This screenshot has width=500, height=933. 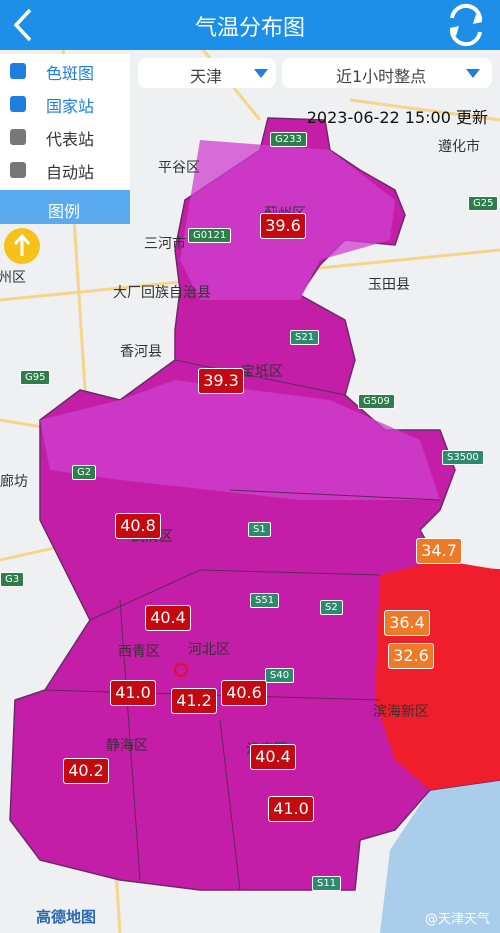 What do you see at coordinates (210, 235) in the screenshot?
I see `road-label: G0121` at bounding box center [210, 235].